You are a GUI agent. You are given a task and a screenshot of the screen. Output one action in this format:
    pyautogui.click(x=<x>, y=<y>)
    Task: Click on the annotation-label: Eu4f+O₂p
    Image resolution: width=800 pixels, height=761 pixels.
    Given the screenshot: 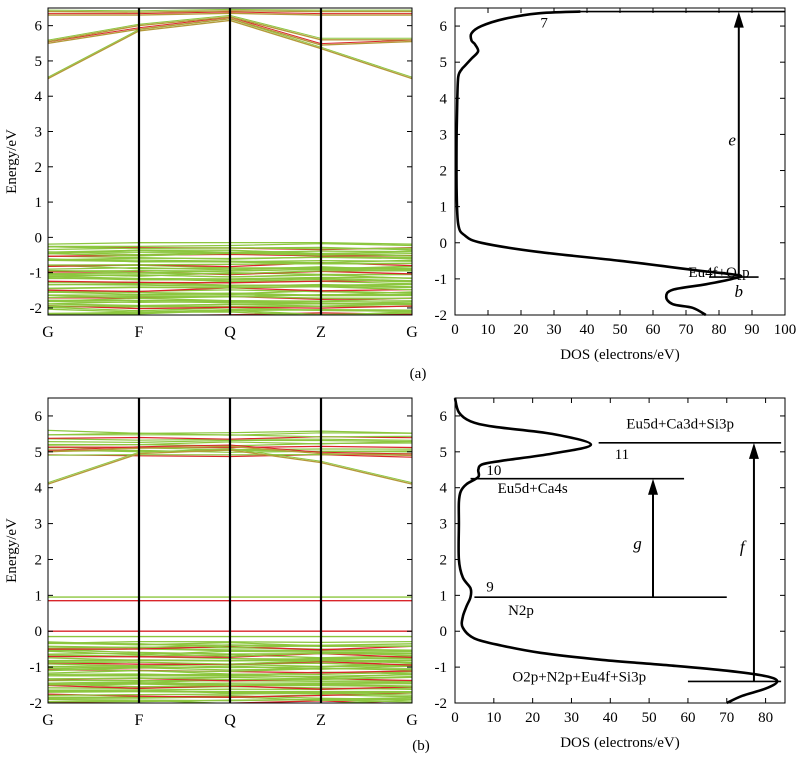 What is the action you would take?
    pyautogui.click(x=718, y=273)
    